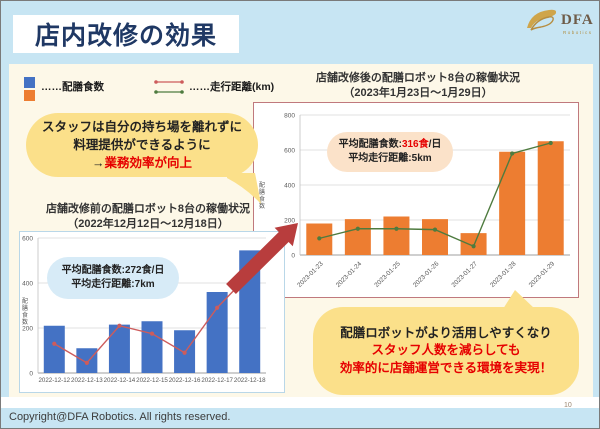  Describe the element at coordinates (577, 20) in the screenshot. I see `logo-text: DFA` at that location.